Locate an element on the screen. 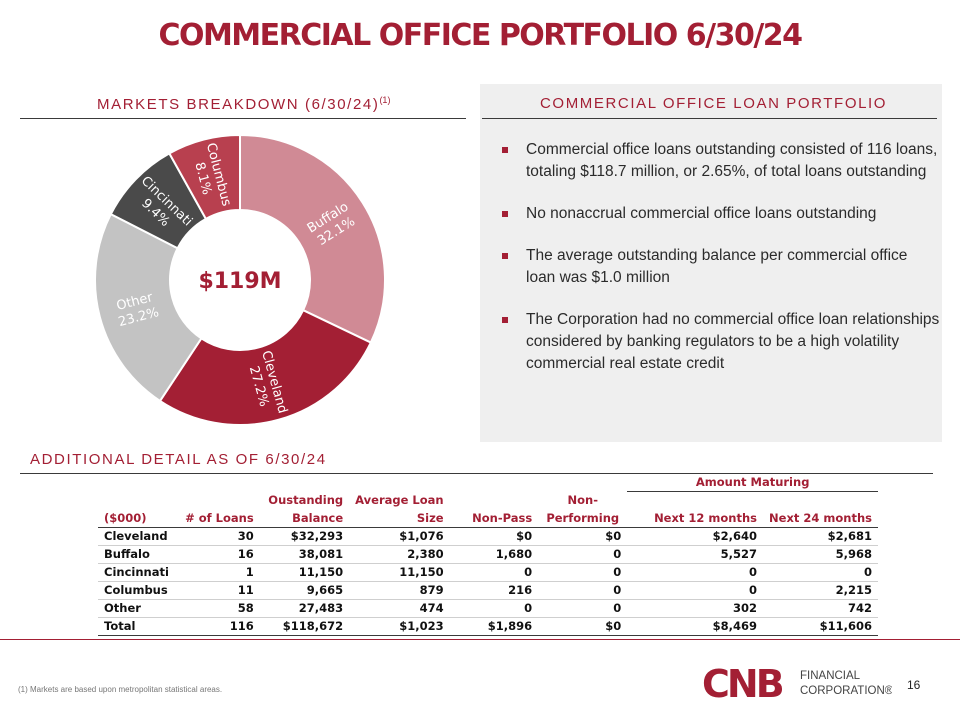  donut-slice-columbus is located at coordinates (204, 177).